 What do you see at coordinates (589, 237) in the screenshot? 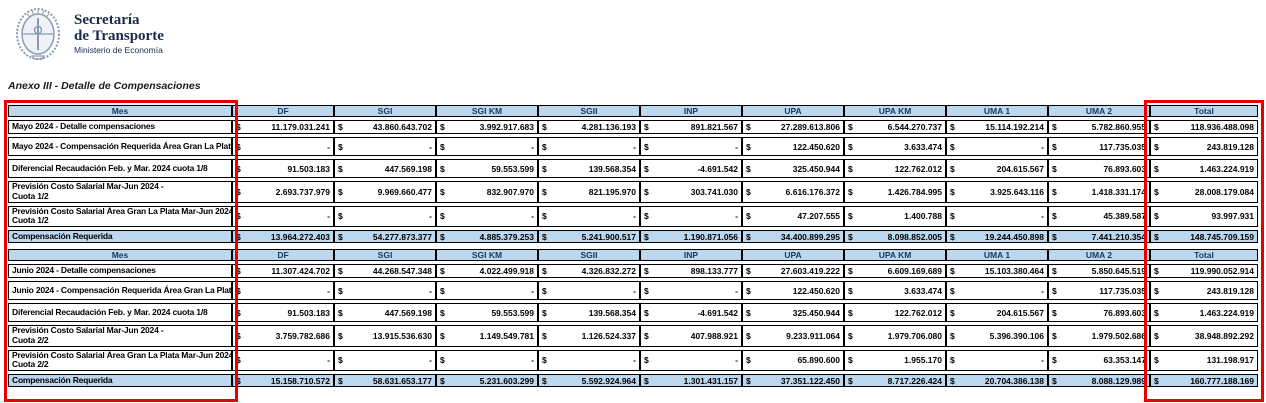
I see `value-cell: $5.241.900.517` at bounding box center [589, 237].